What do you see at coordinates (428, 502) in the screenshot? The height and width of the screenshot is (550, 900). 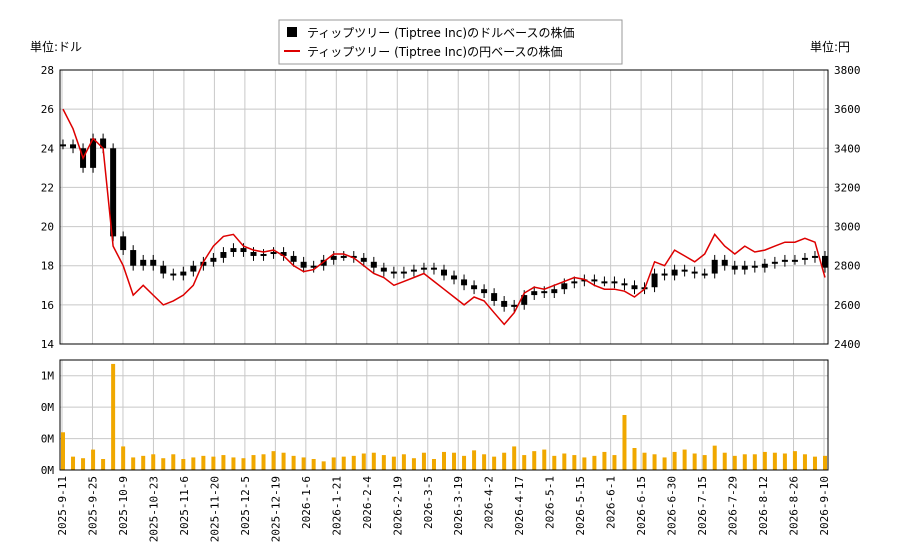 I see `x-tick-label: 2026-3-5` at bounding box center [428, 502].